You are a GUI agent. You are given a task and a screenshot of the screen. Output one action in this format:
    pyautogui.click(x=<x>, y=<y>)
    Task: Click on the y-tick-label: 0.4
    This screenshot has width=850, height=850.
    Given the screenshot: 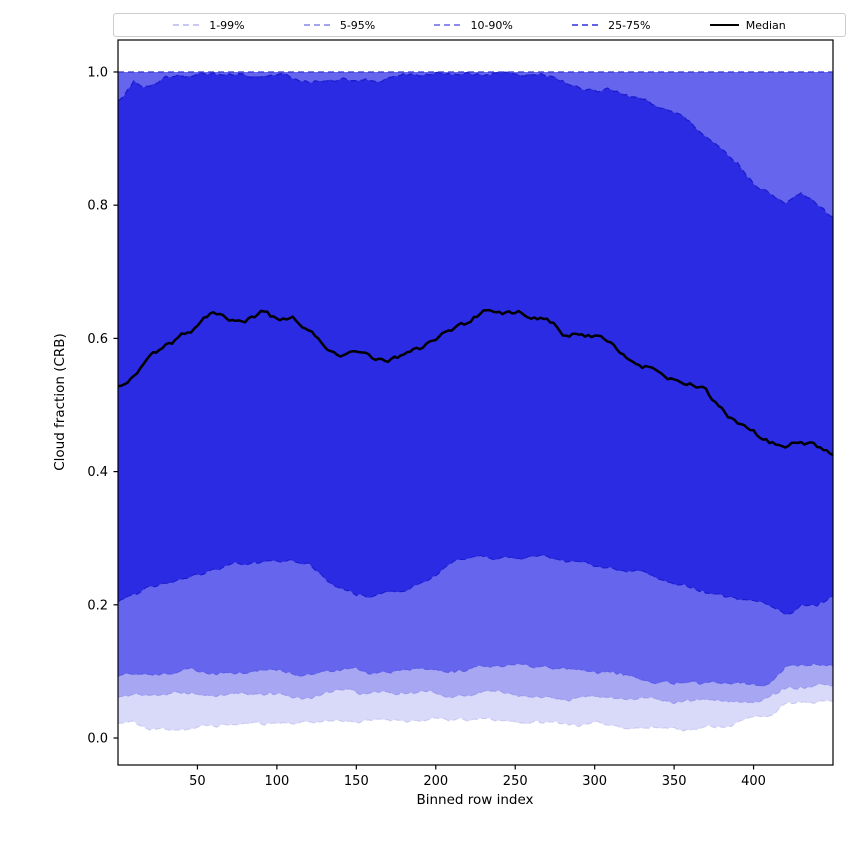 What is the action you would take?
    pyautogui.click(x=97, y=472)
    